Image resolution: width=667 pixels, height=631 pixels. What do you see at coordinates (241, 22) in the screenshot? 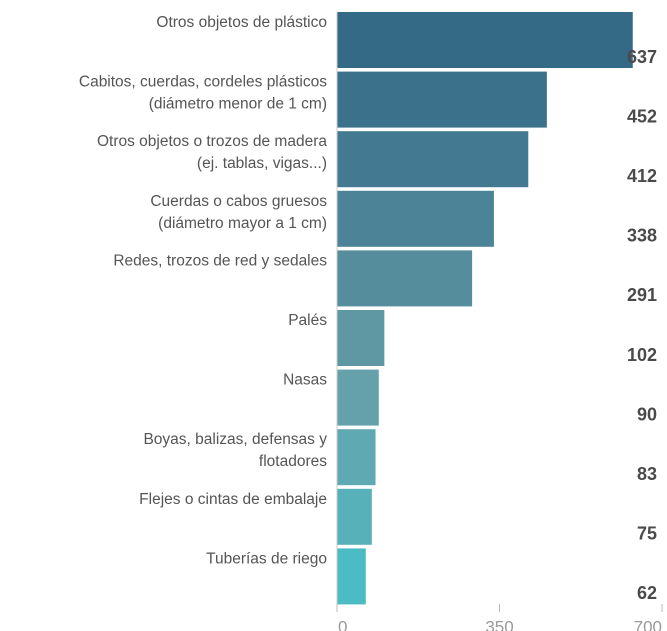
I see `category-label: Otros objetos de plástico` at bounding box center [241, 22].